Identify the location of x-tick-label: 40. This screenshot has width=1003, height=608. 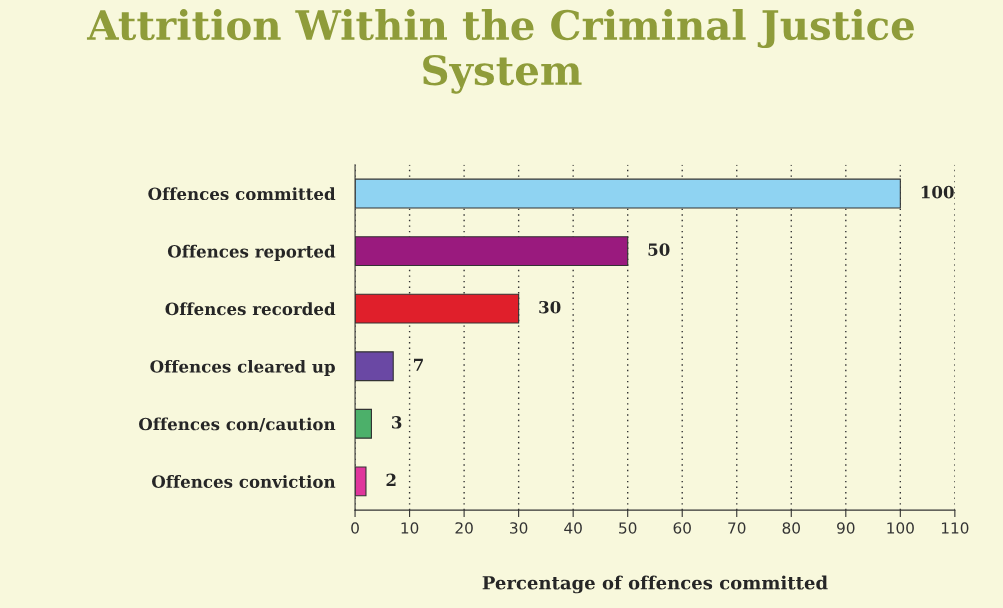
(573, 528).